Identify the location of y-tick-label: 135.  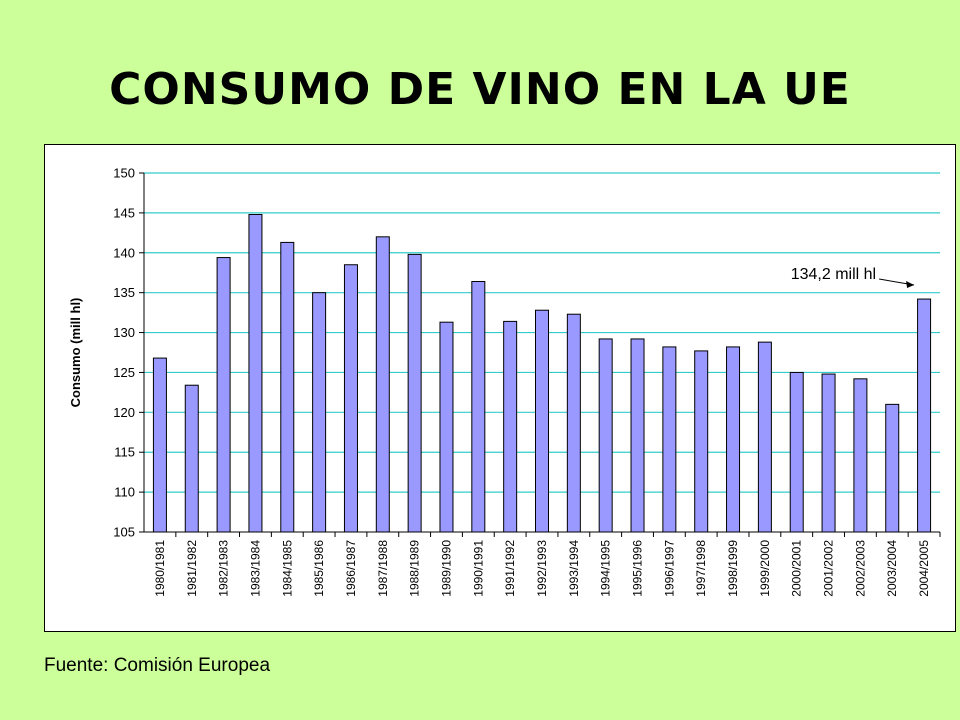
(124, 292).